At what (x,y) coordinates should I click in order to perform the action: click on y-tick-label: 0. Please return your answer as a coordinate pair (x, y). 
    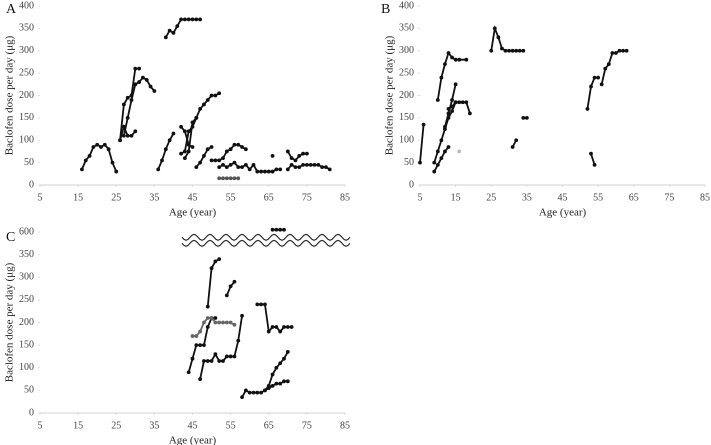
    Looking at the image, I should click on (411, 184).